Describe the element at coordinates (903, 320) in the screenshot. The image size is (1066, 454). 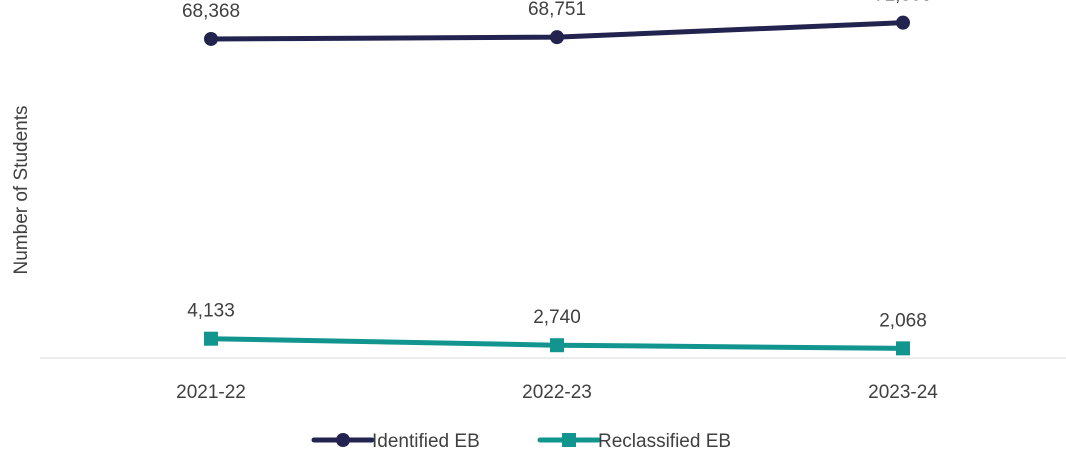
I see `data-label: 2,068` at that location.